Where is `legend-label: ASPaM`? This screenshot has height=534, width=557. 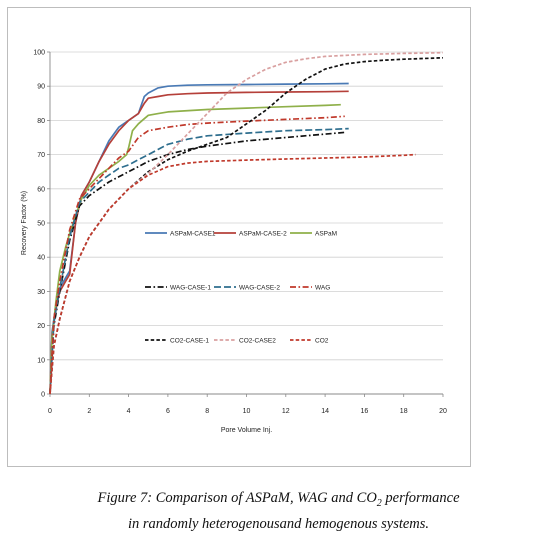
legend-label: ASPaM is located at coordinates (326, 233).